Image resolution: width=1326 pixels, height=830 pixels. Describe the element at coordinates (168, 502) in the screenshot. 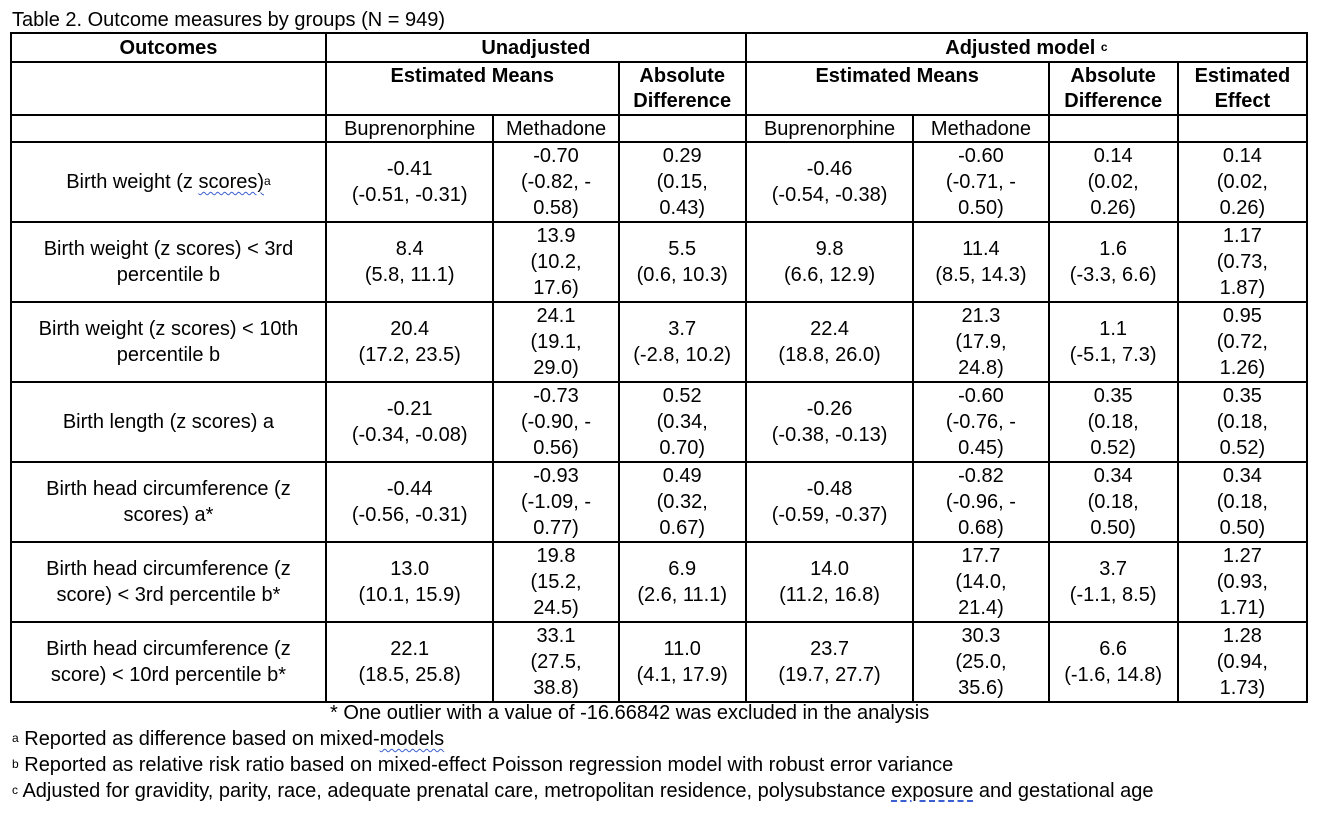

I see `outcome-label: Birth head circumference (z scores) a*` at that location.